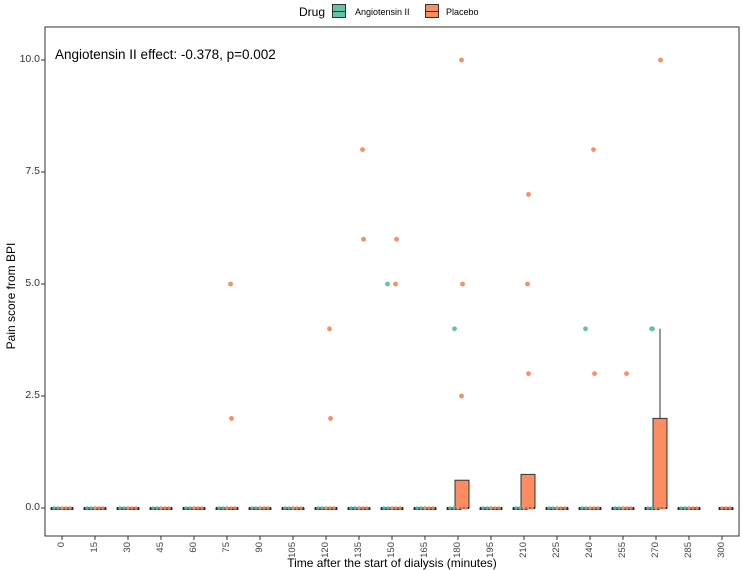 The width and height of the screenshot is (743, 570). What do you see at coordinates (622, 550) in the screenshot?
I see `x-tick-label: 255` at bounding box center [622, 550].